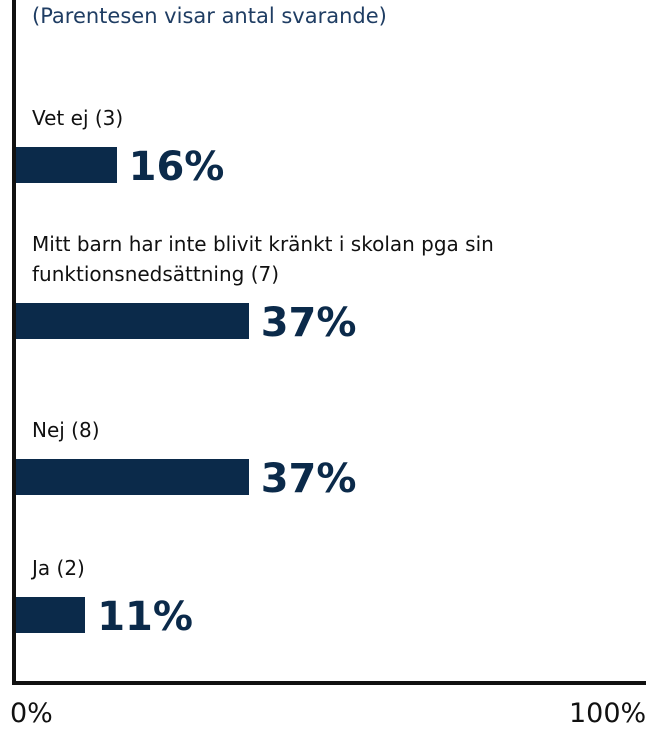 Image resolution: width=648 pixels, height=729 pixels. Describe the element at coordinates (31, 713) in the screenshot. I see `x-tick-label: 0%` at that location.